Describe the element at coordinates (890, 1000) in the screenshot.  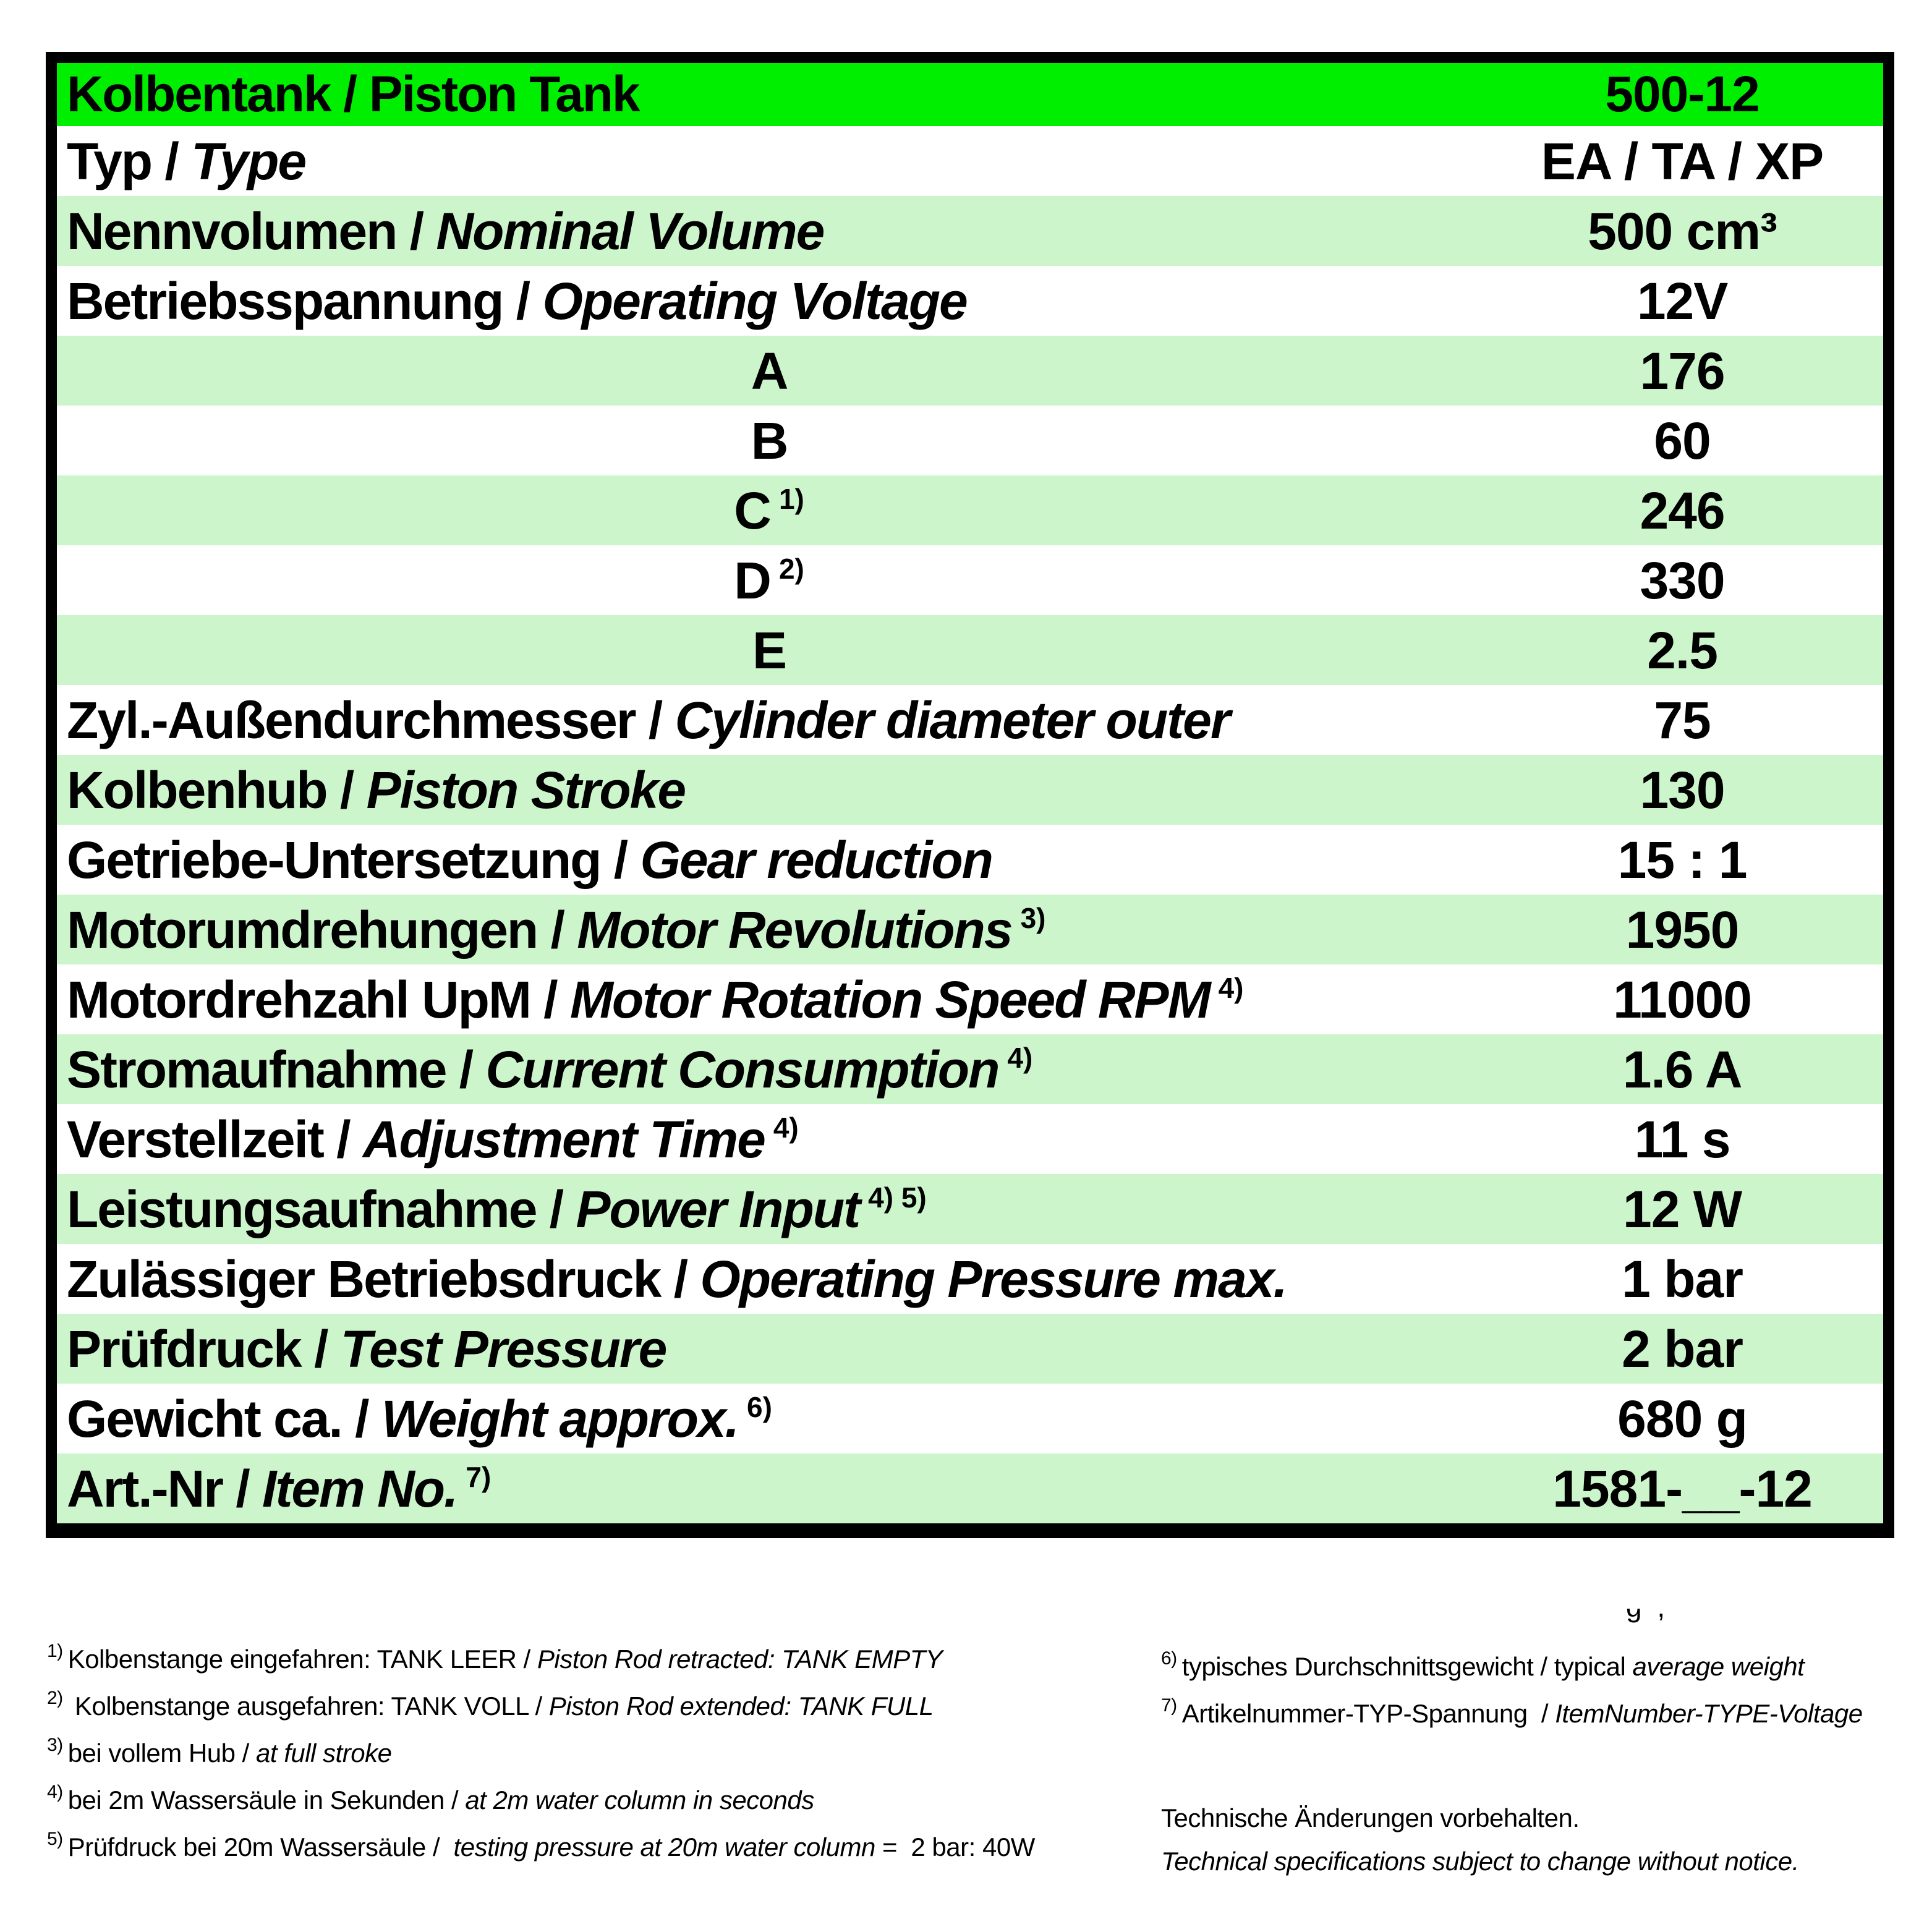
I see `row-label-en: Motor Rotation Speed RPM` at that location.